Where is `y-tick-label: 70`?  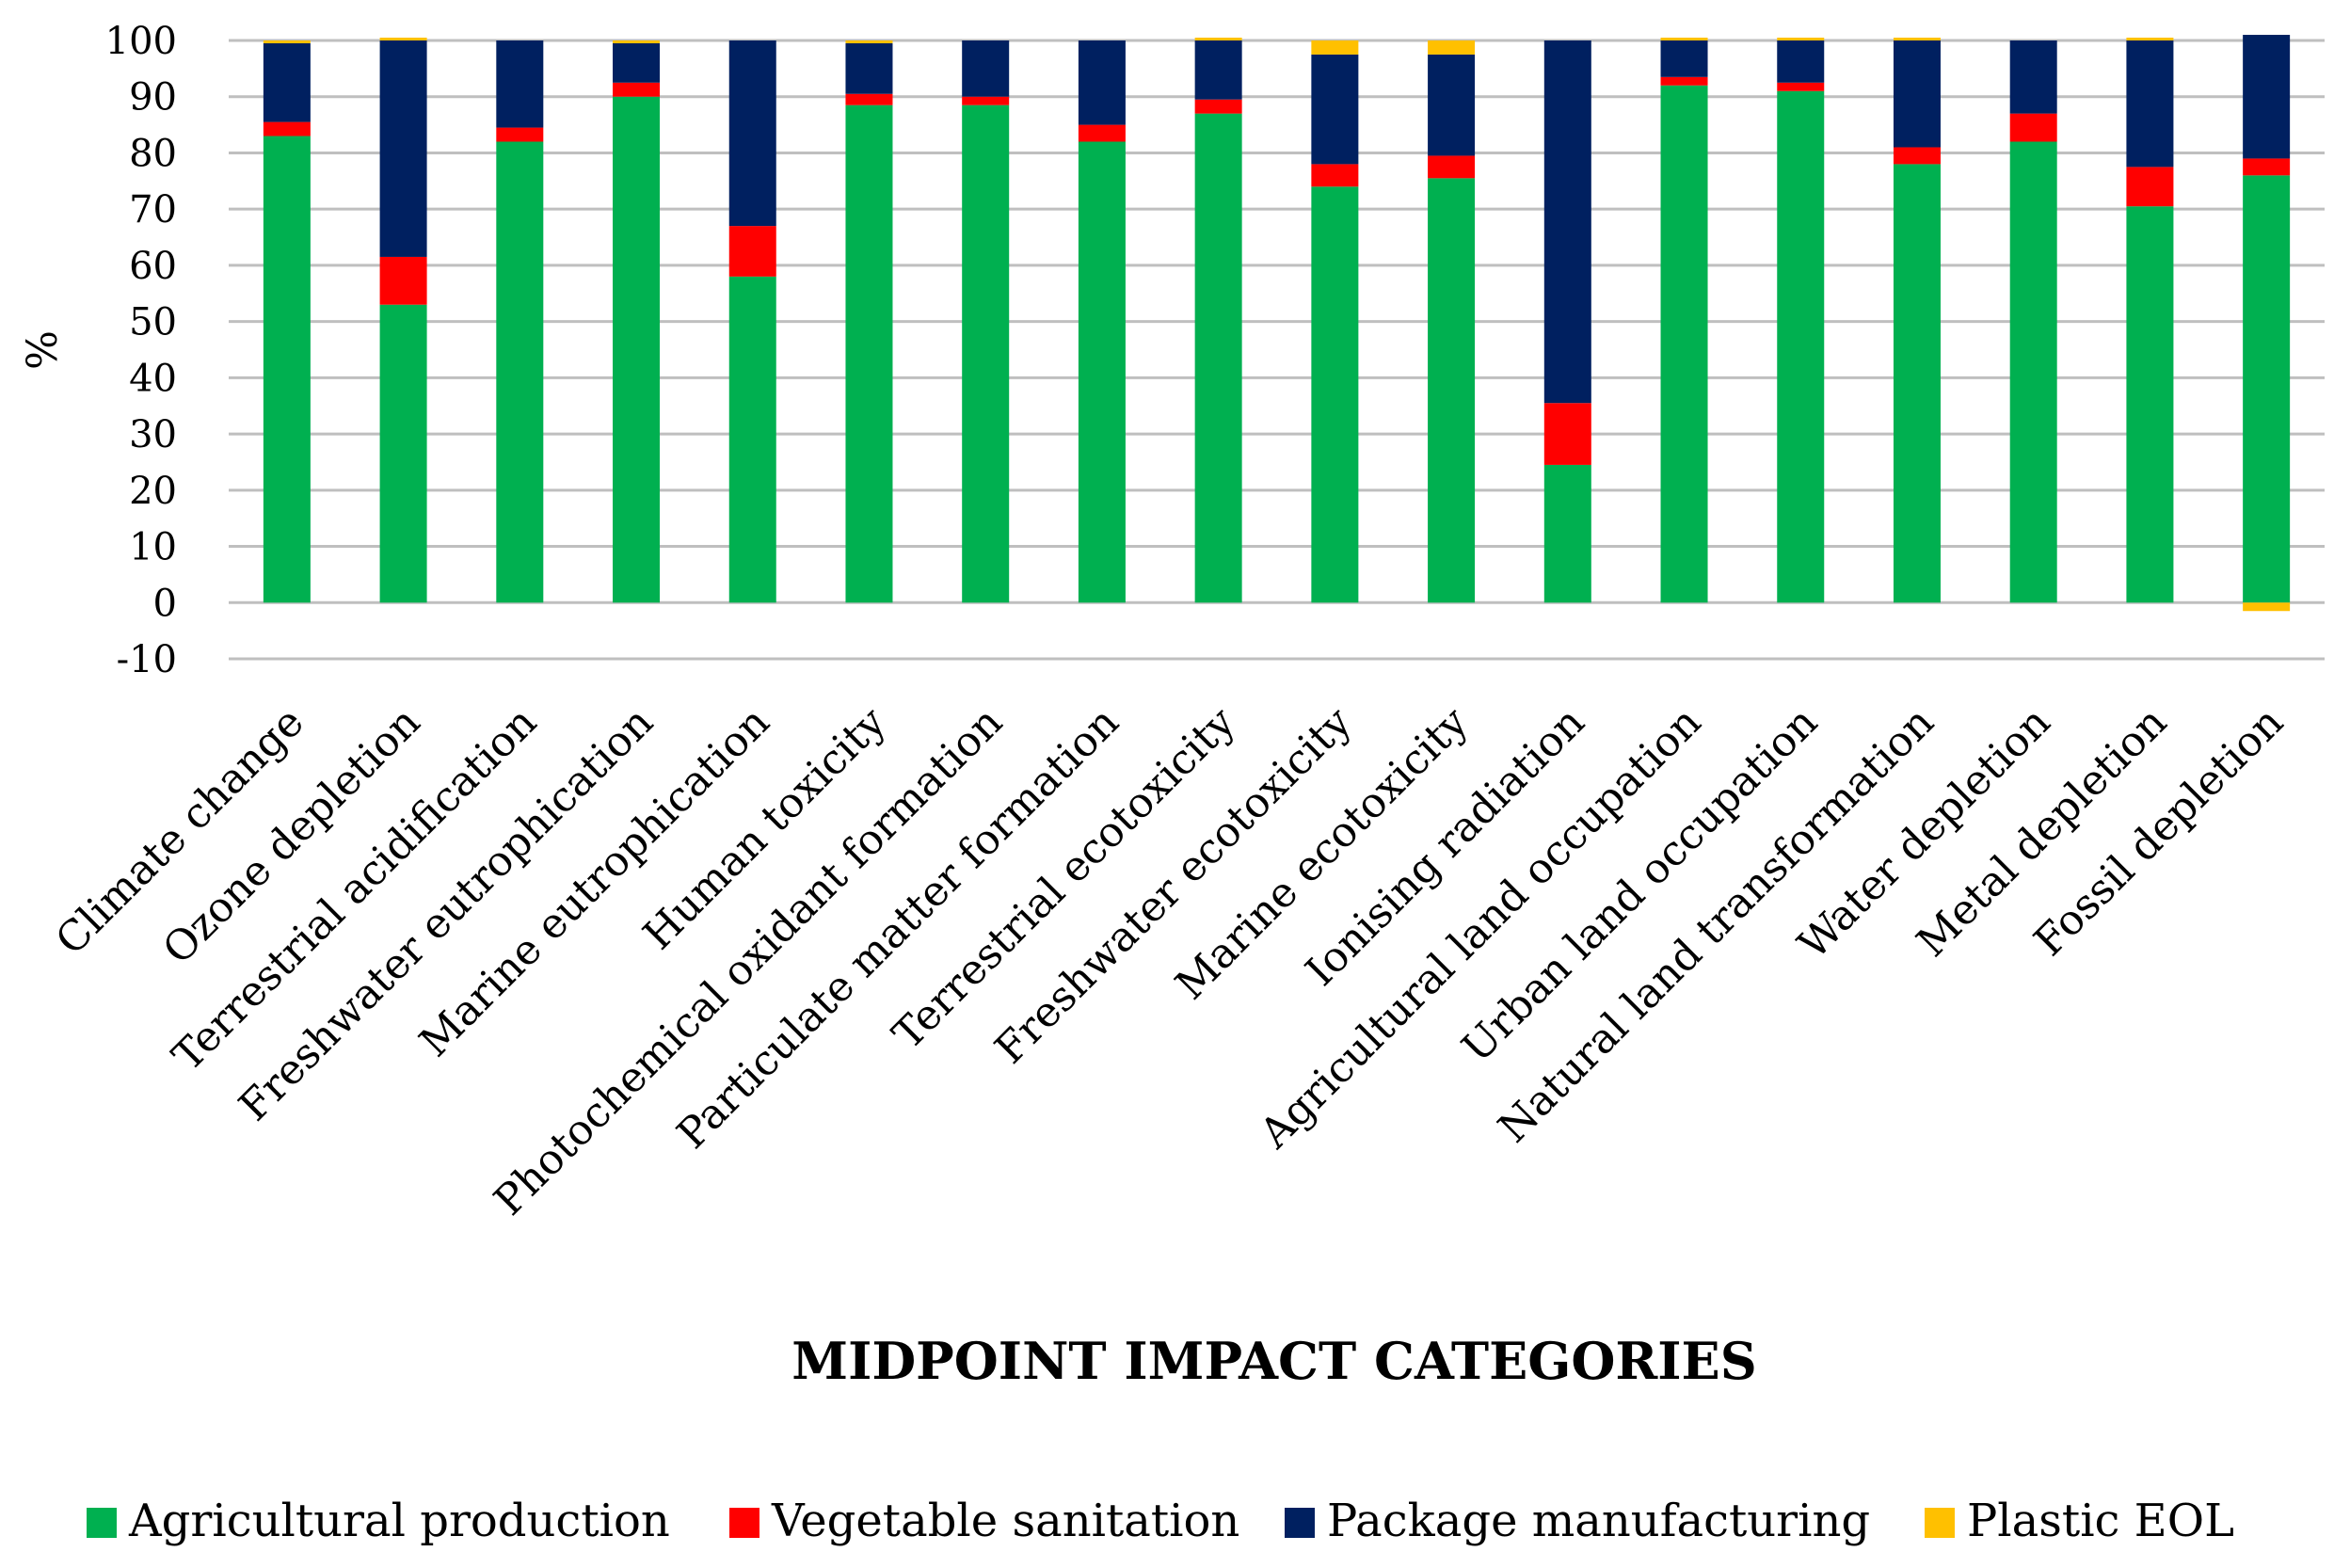
y-tick-label: 70 is located at coordinates (153, 210).